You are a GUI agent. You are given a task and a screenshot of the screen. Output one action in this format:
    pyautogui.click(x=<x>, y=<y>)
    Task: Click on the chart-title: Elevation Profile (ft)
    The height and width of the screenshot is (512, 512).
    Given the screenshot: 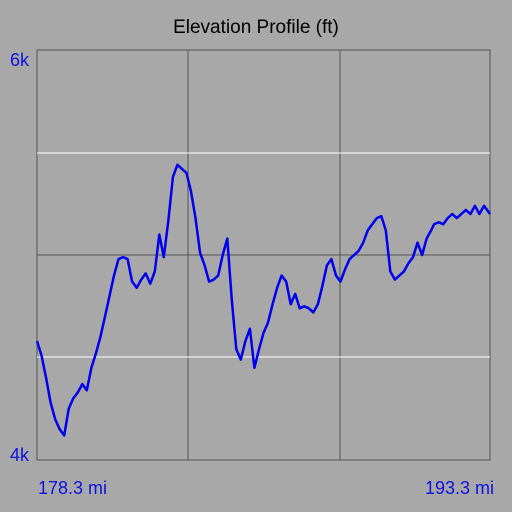 What is the action you would take?
    pyautogui.click(x=256, y=27)
    